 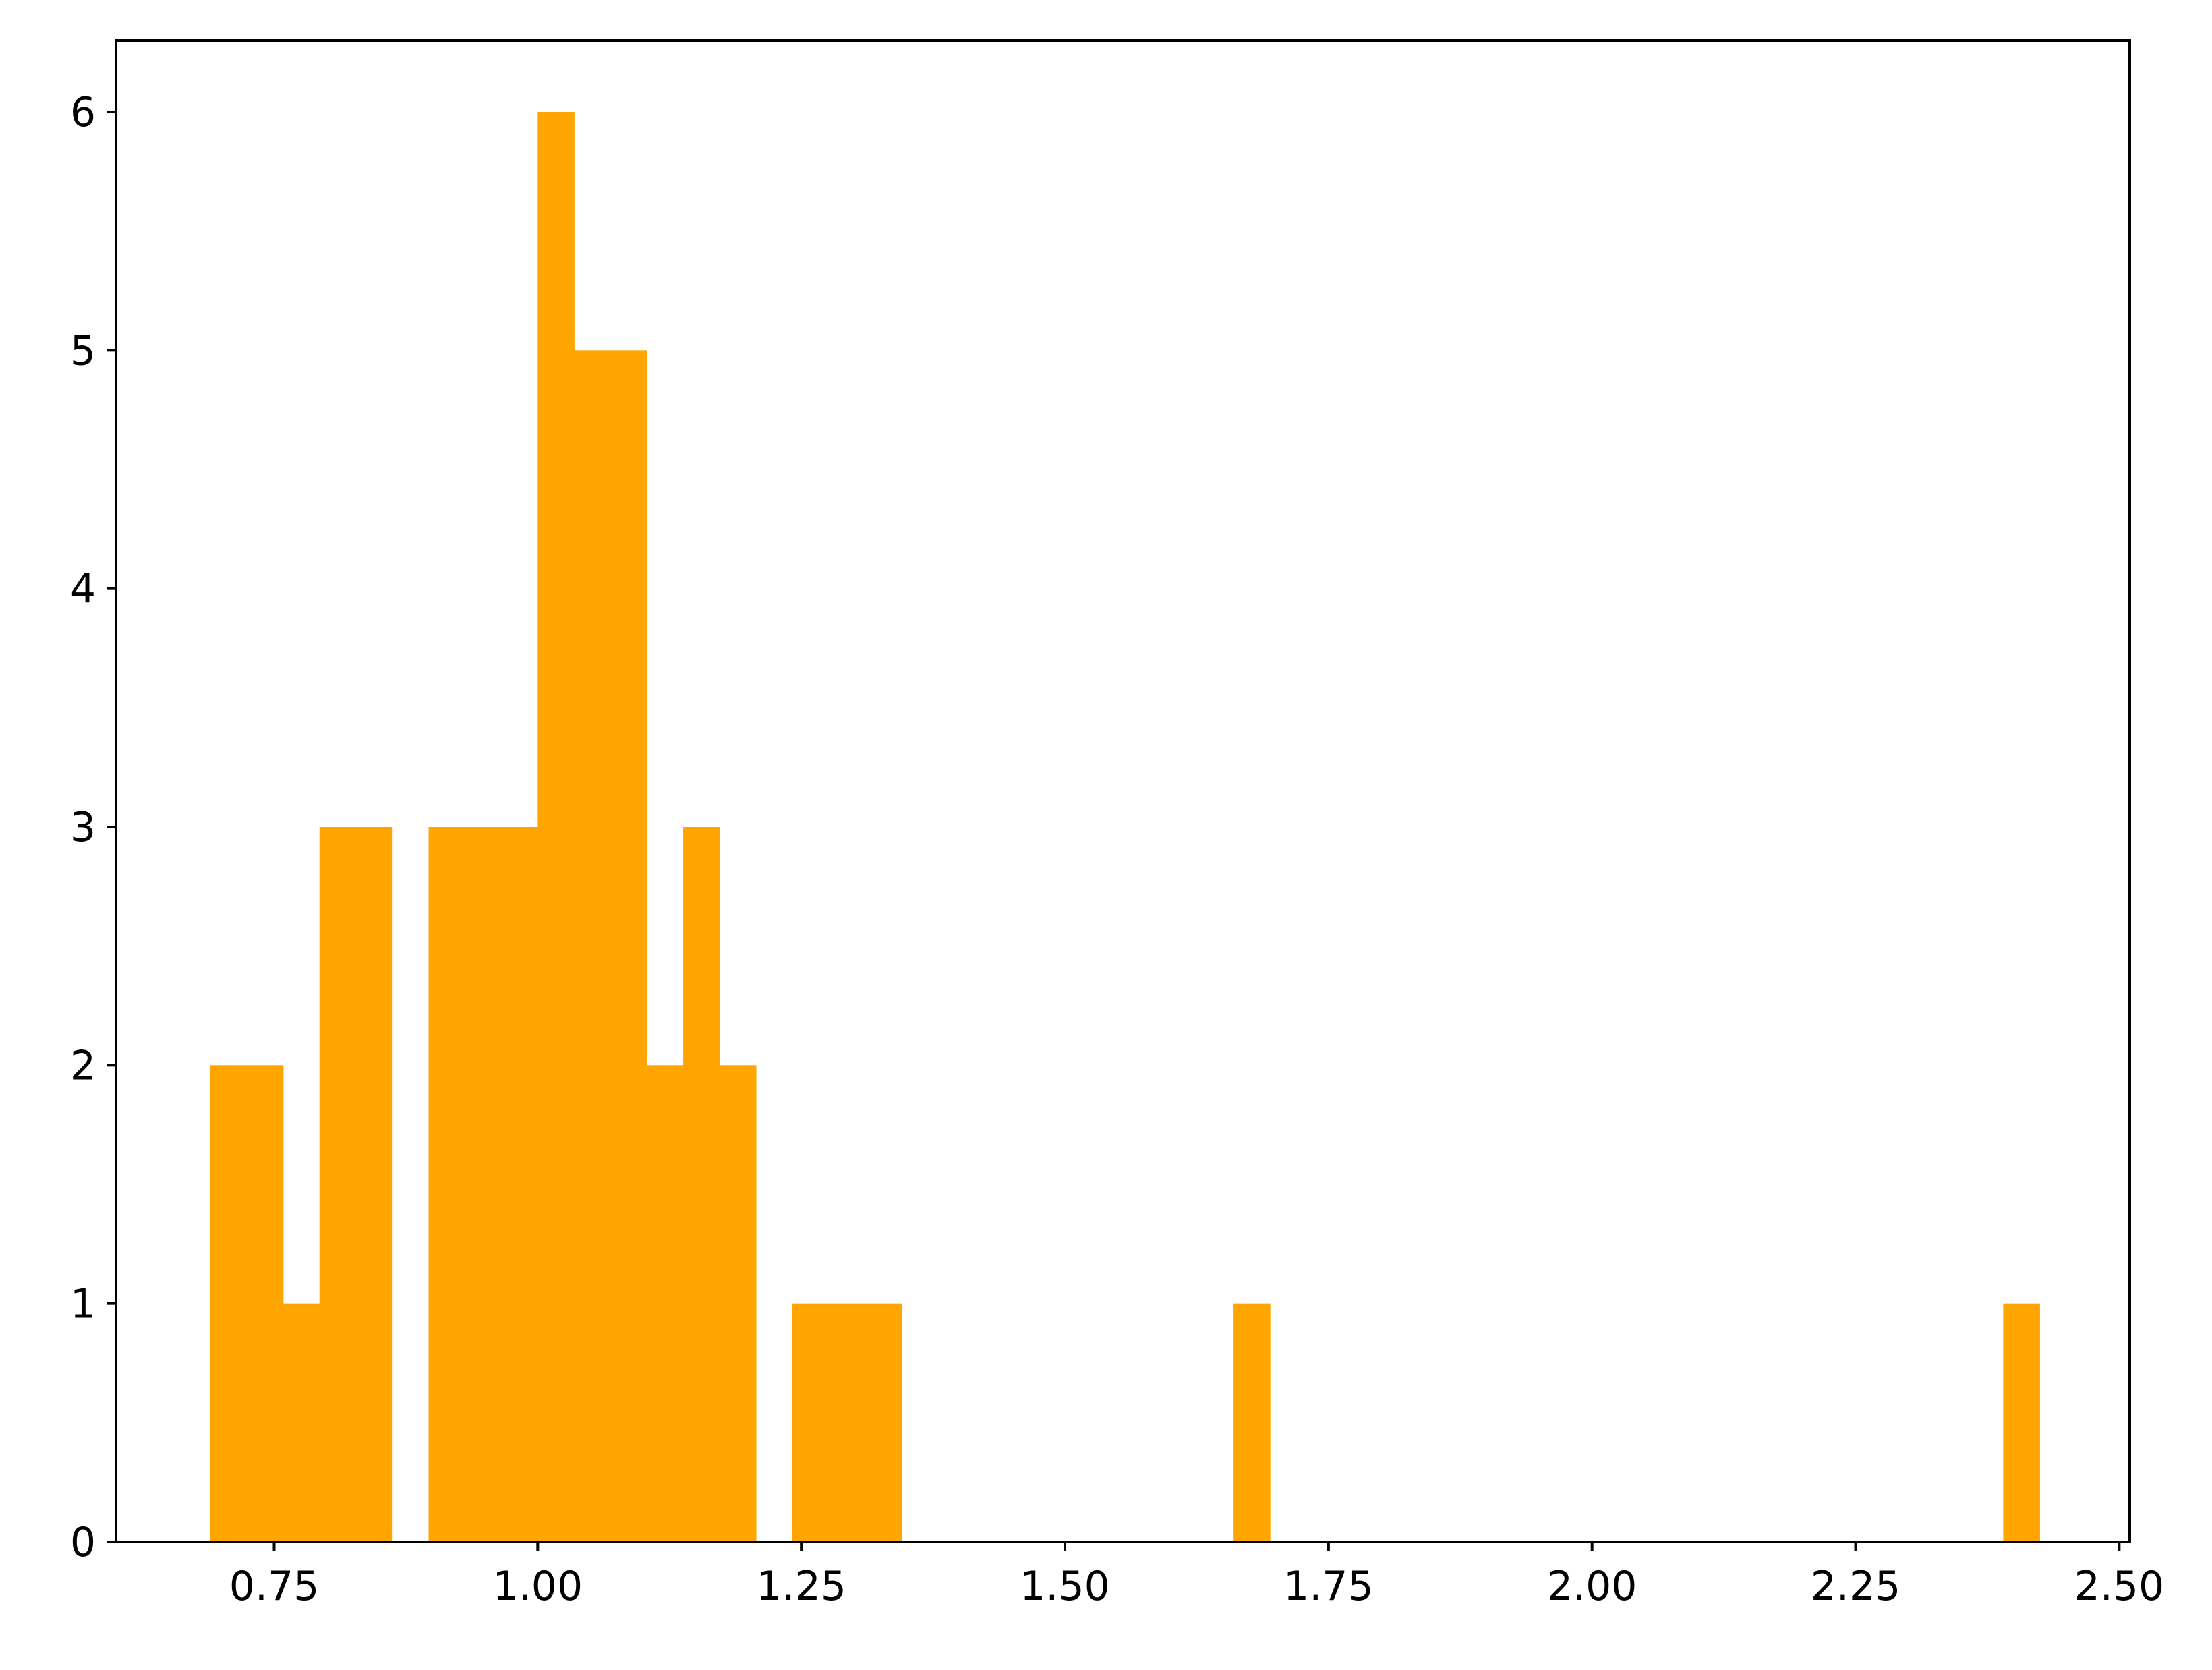 What do you see at coordinates (538, 1587) in the screenshot?
I see `x-tick-label: 1.00` at bounding box center [538, 1587].